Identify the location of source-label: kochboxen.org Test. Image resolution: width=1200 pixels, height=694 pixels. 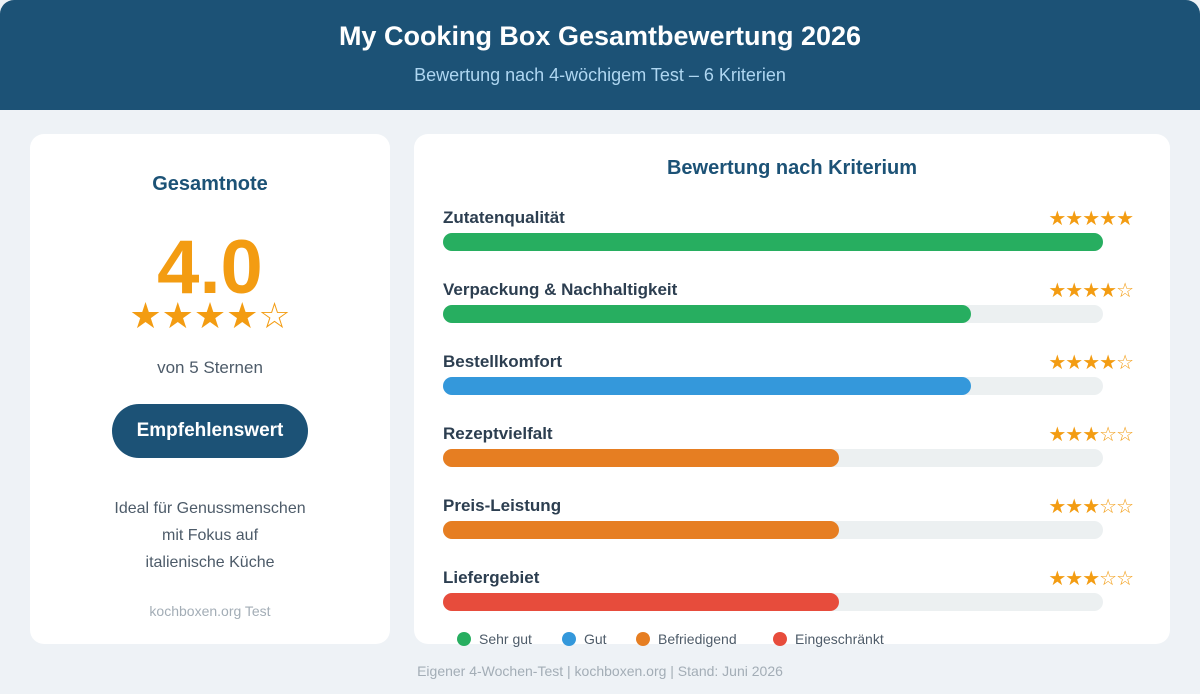
(210, 611).